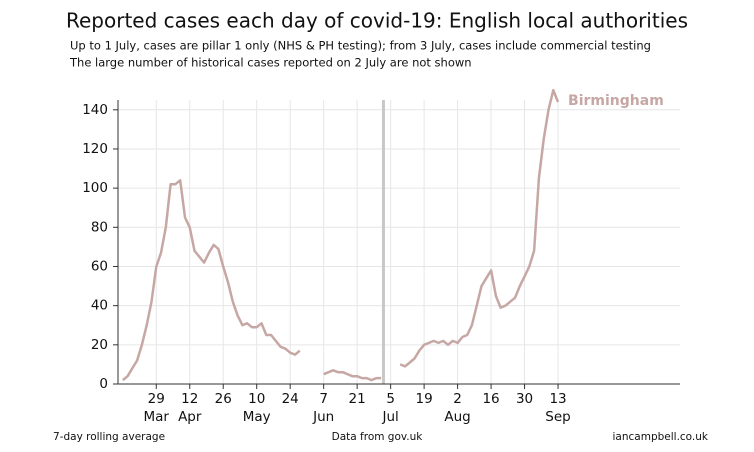  Describe the element at coordinates (390, 399) in the screenshot. I see `x-tick-label: 5` at that location.